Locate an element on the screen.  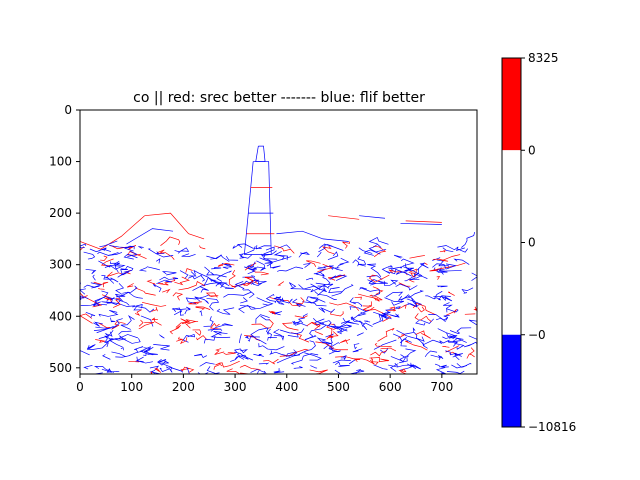
colorbar-tick-label: 0 is located at coordinates (532, 243).